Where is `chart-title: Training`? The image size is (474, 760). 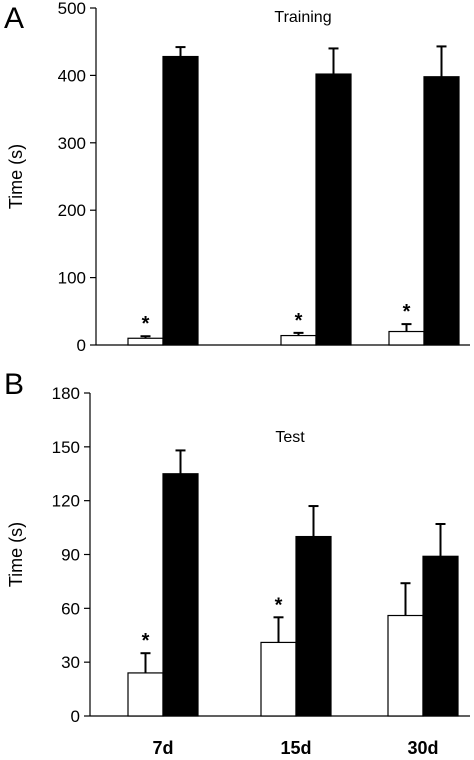 chart-title: Training is located at coordinates (302, 17).